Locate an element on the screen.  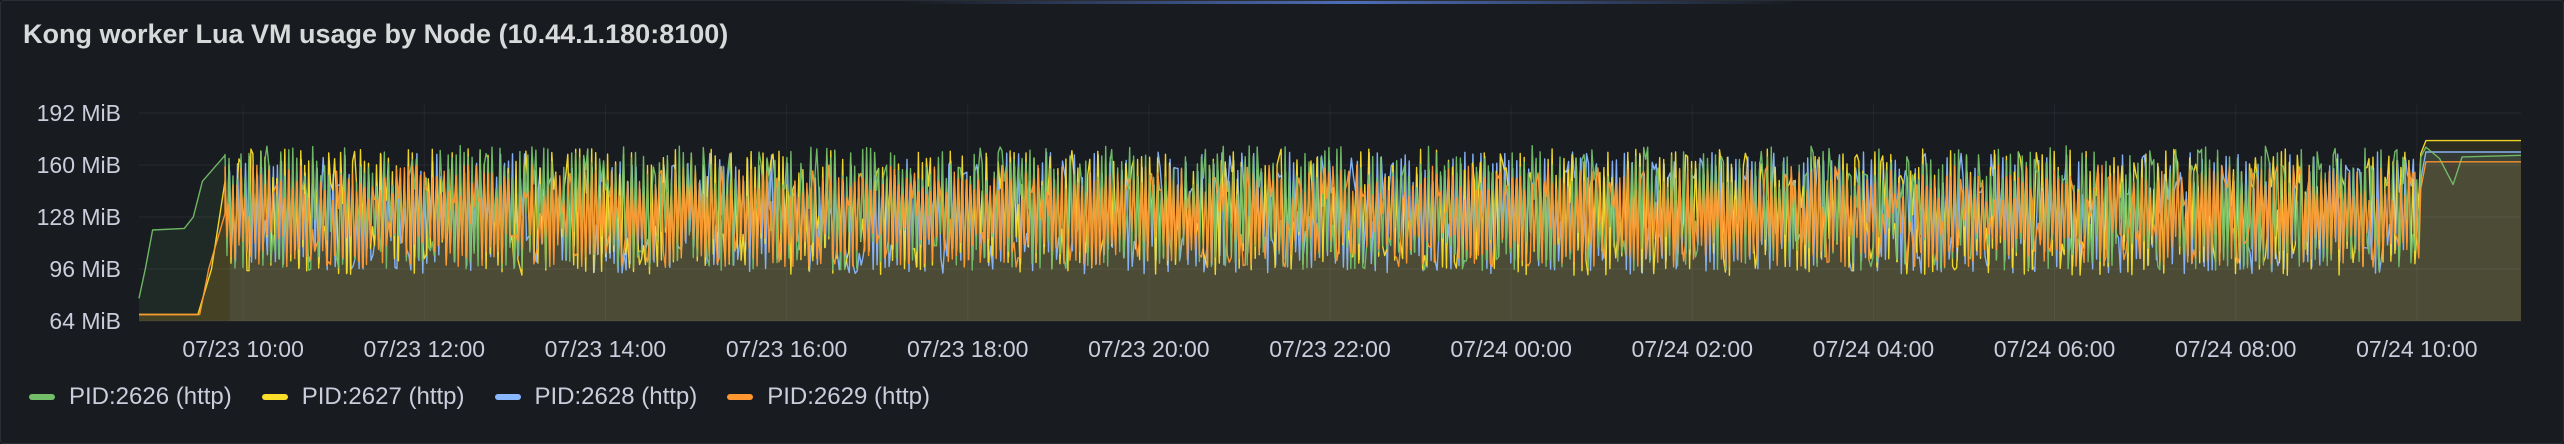
legend-swatch-orange is located at coordinates (740, 397).